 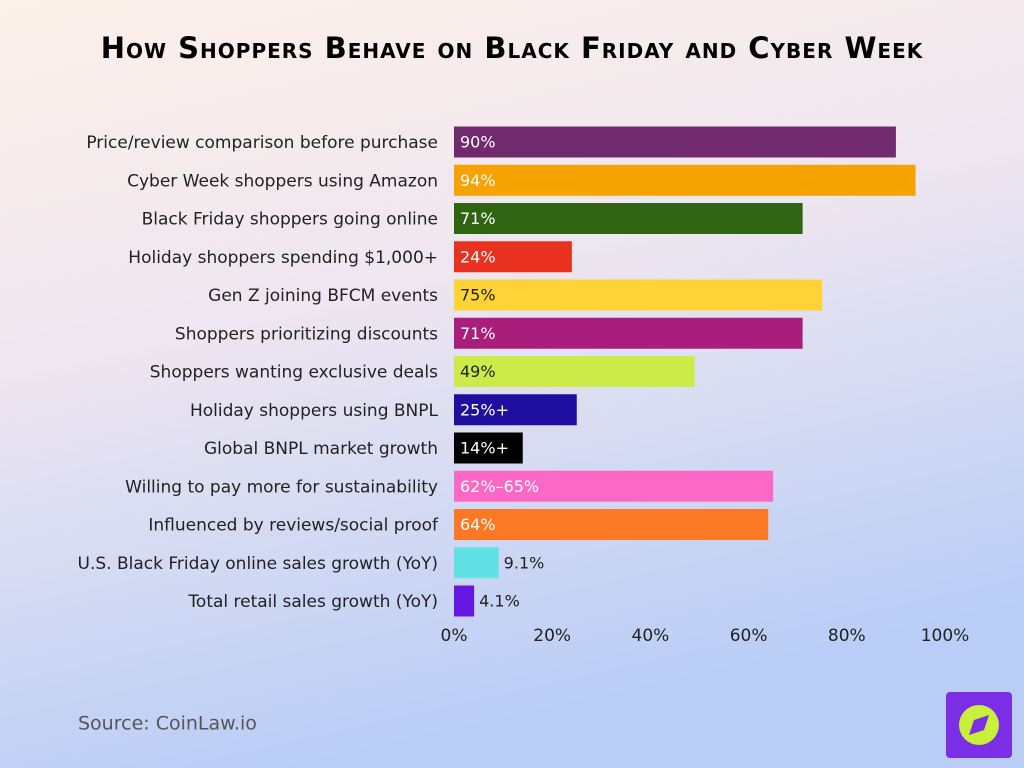 I want to click on value-label: 62%–65%, so click(x=499, y=486).